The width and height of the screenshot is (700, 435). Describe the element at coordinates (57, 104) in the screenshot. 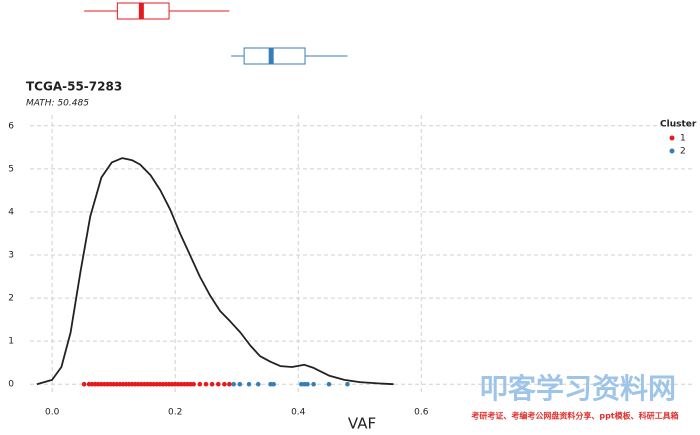

I see `chart-subtitle: MATH: 50.485` at that location.